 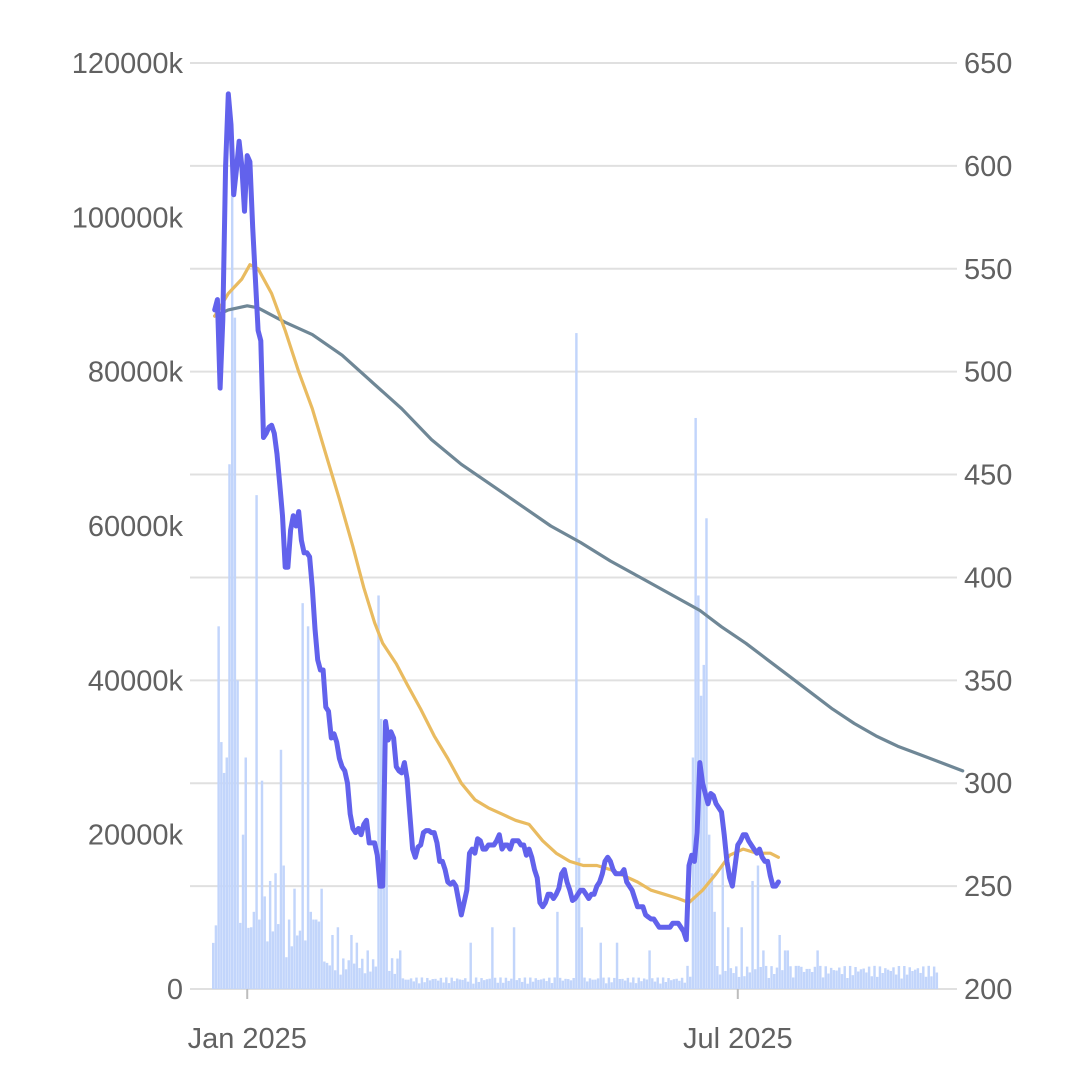 What do you see at coordinates (128, 64) in the screenshot?
I see `y-left-tick-label: 120000k` at bounding box center [128, 64].